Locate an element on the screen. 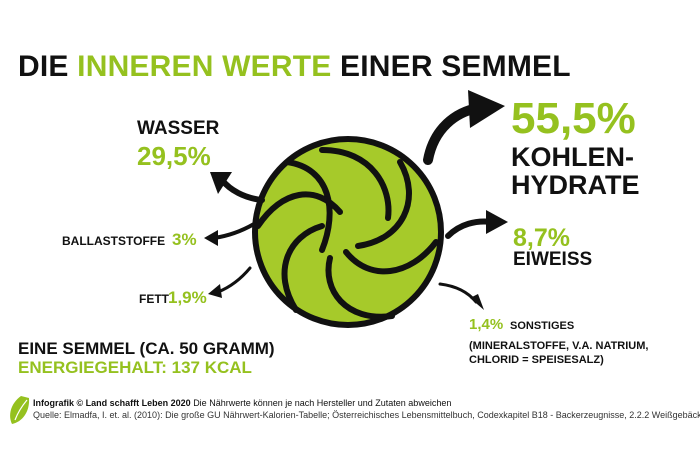 The width and height of the screenshot is (700, 470). arrow-wasser-icon is located at coordinates (237, 187).